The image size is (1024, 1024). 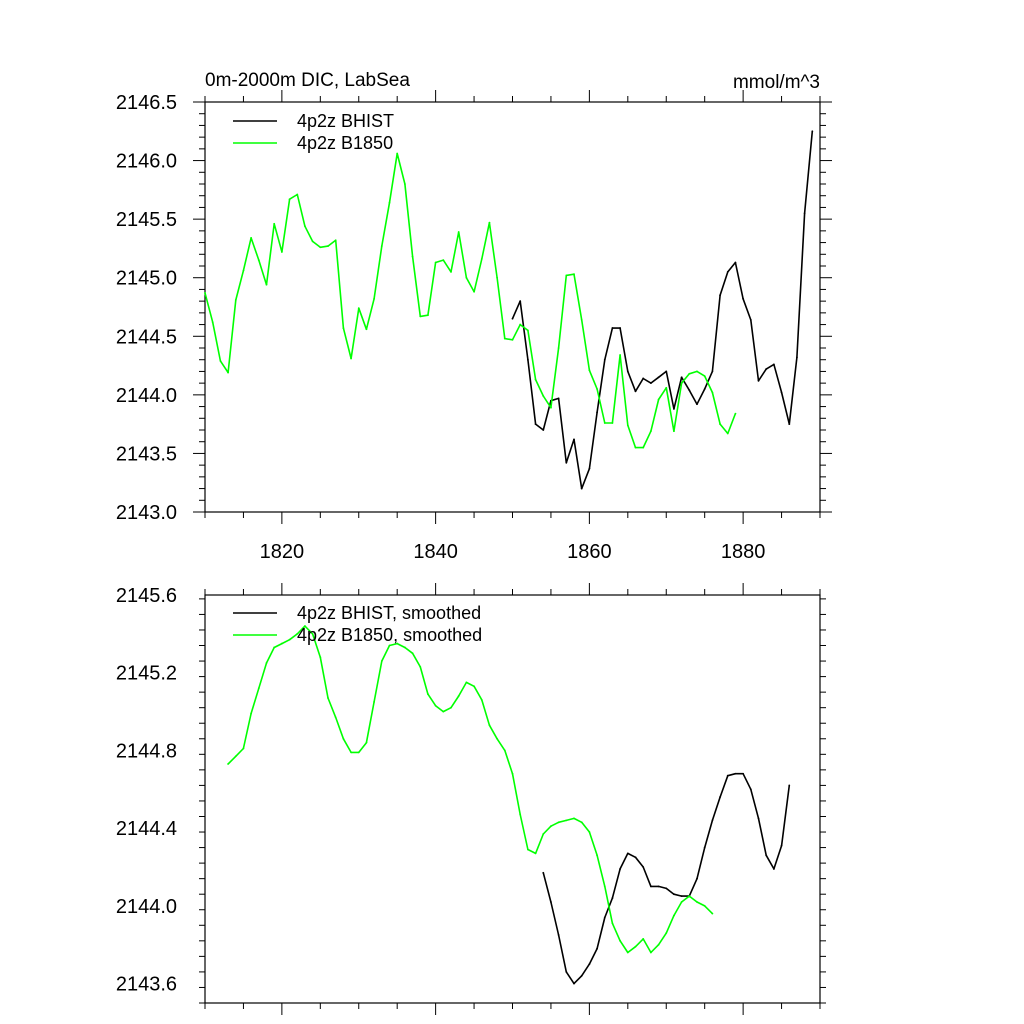 I want to click on x-tick-label: 1880, so click(x=743, y=552).